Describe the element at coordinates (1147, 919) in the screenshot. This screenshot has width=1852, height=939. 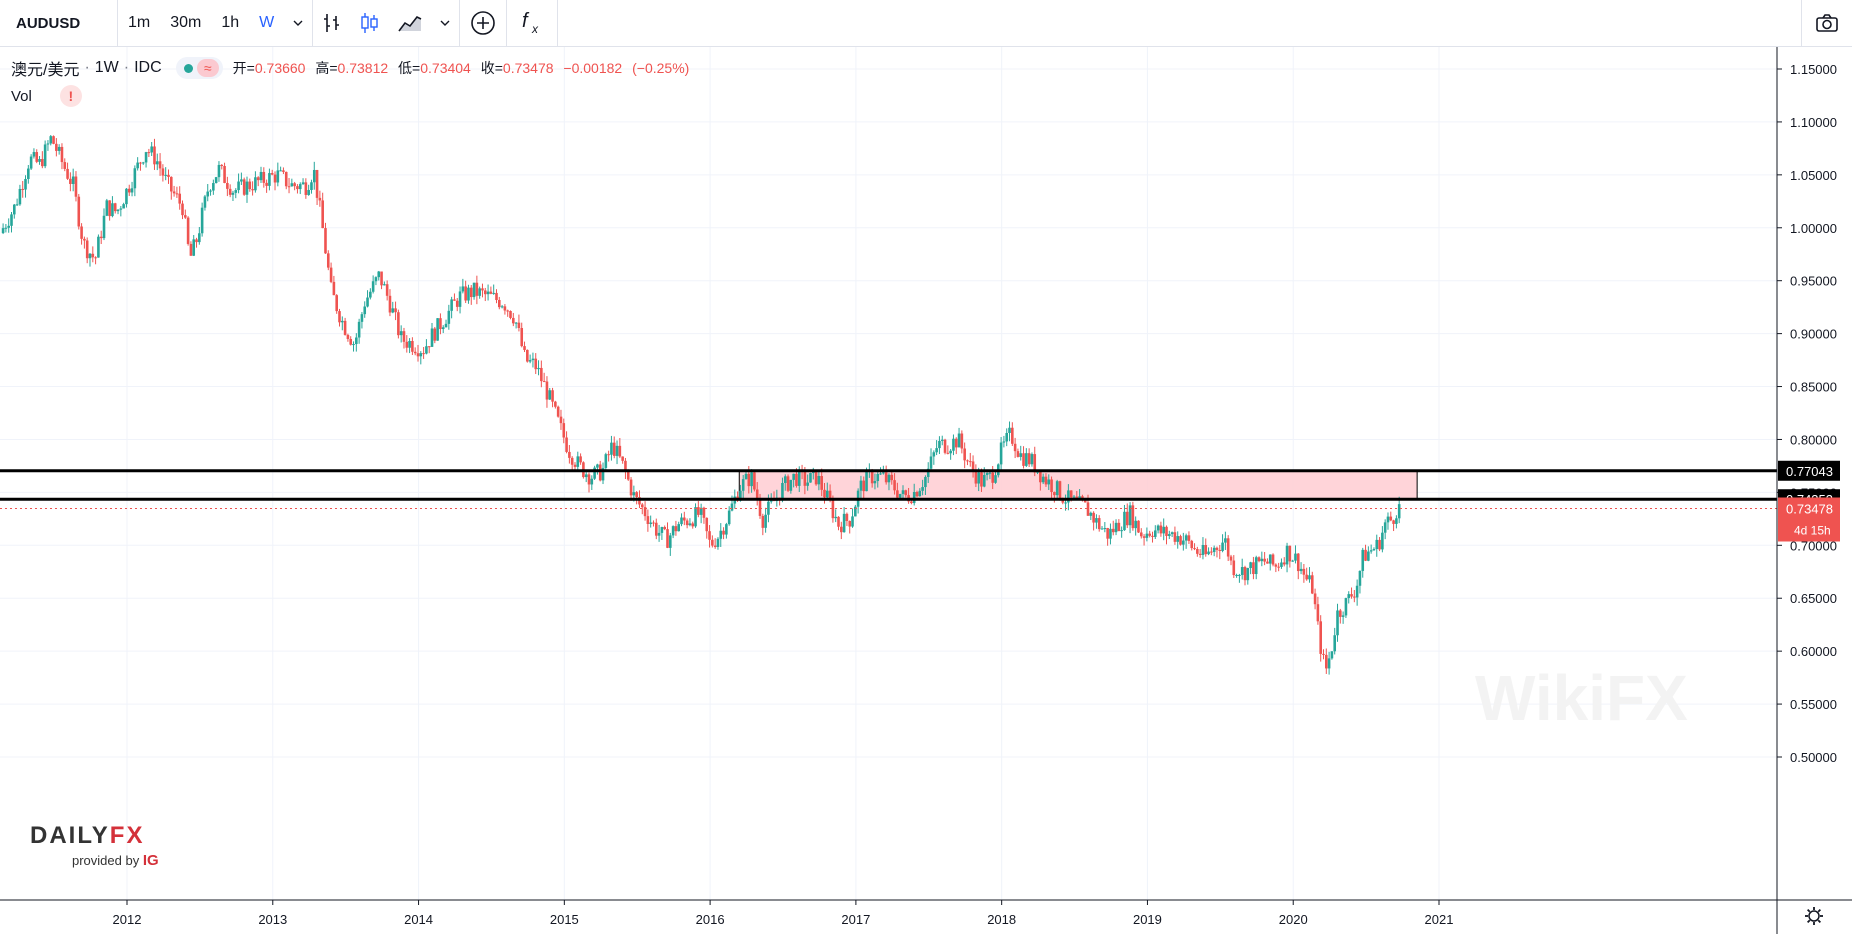
I see `time-axis-label: 2019` at that location.